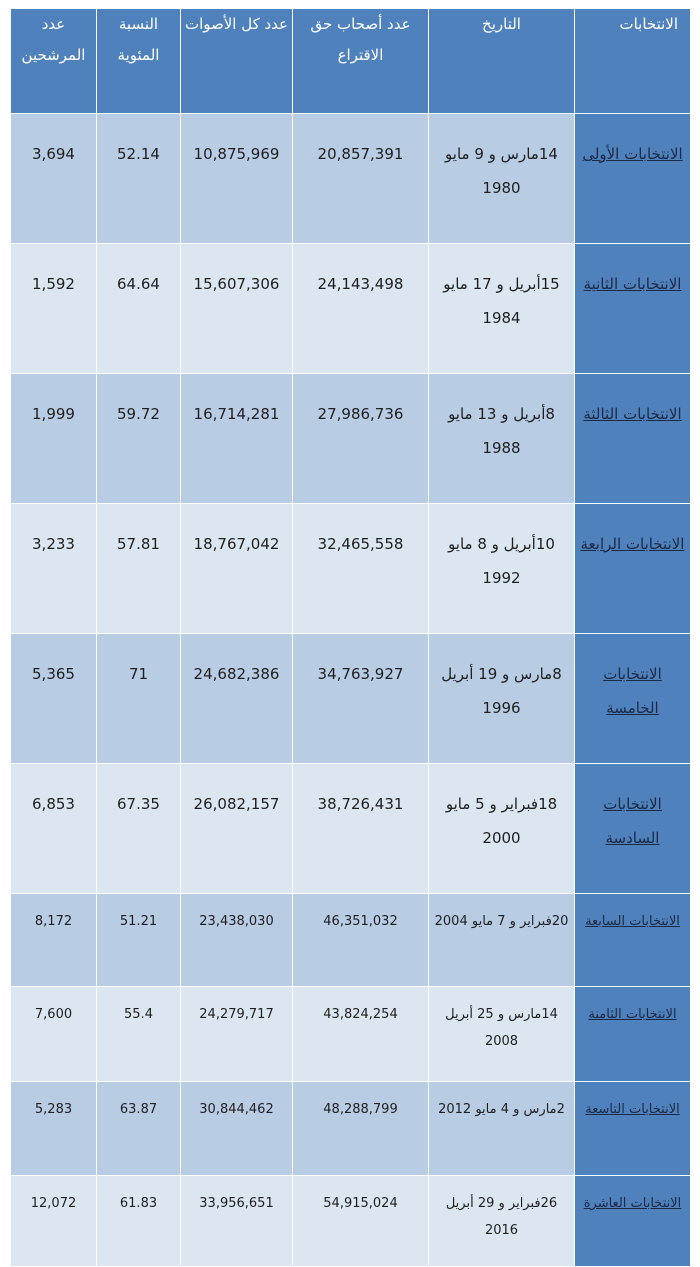 This screenshot has height=1267, width=700. Describe the element at coordinates (53, 568) in the screenshot. I see `candidate-count: 3,233` at that location.